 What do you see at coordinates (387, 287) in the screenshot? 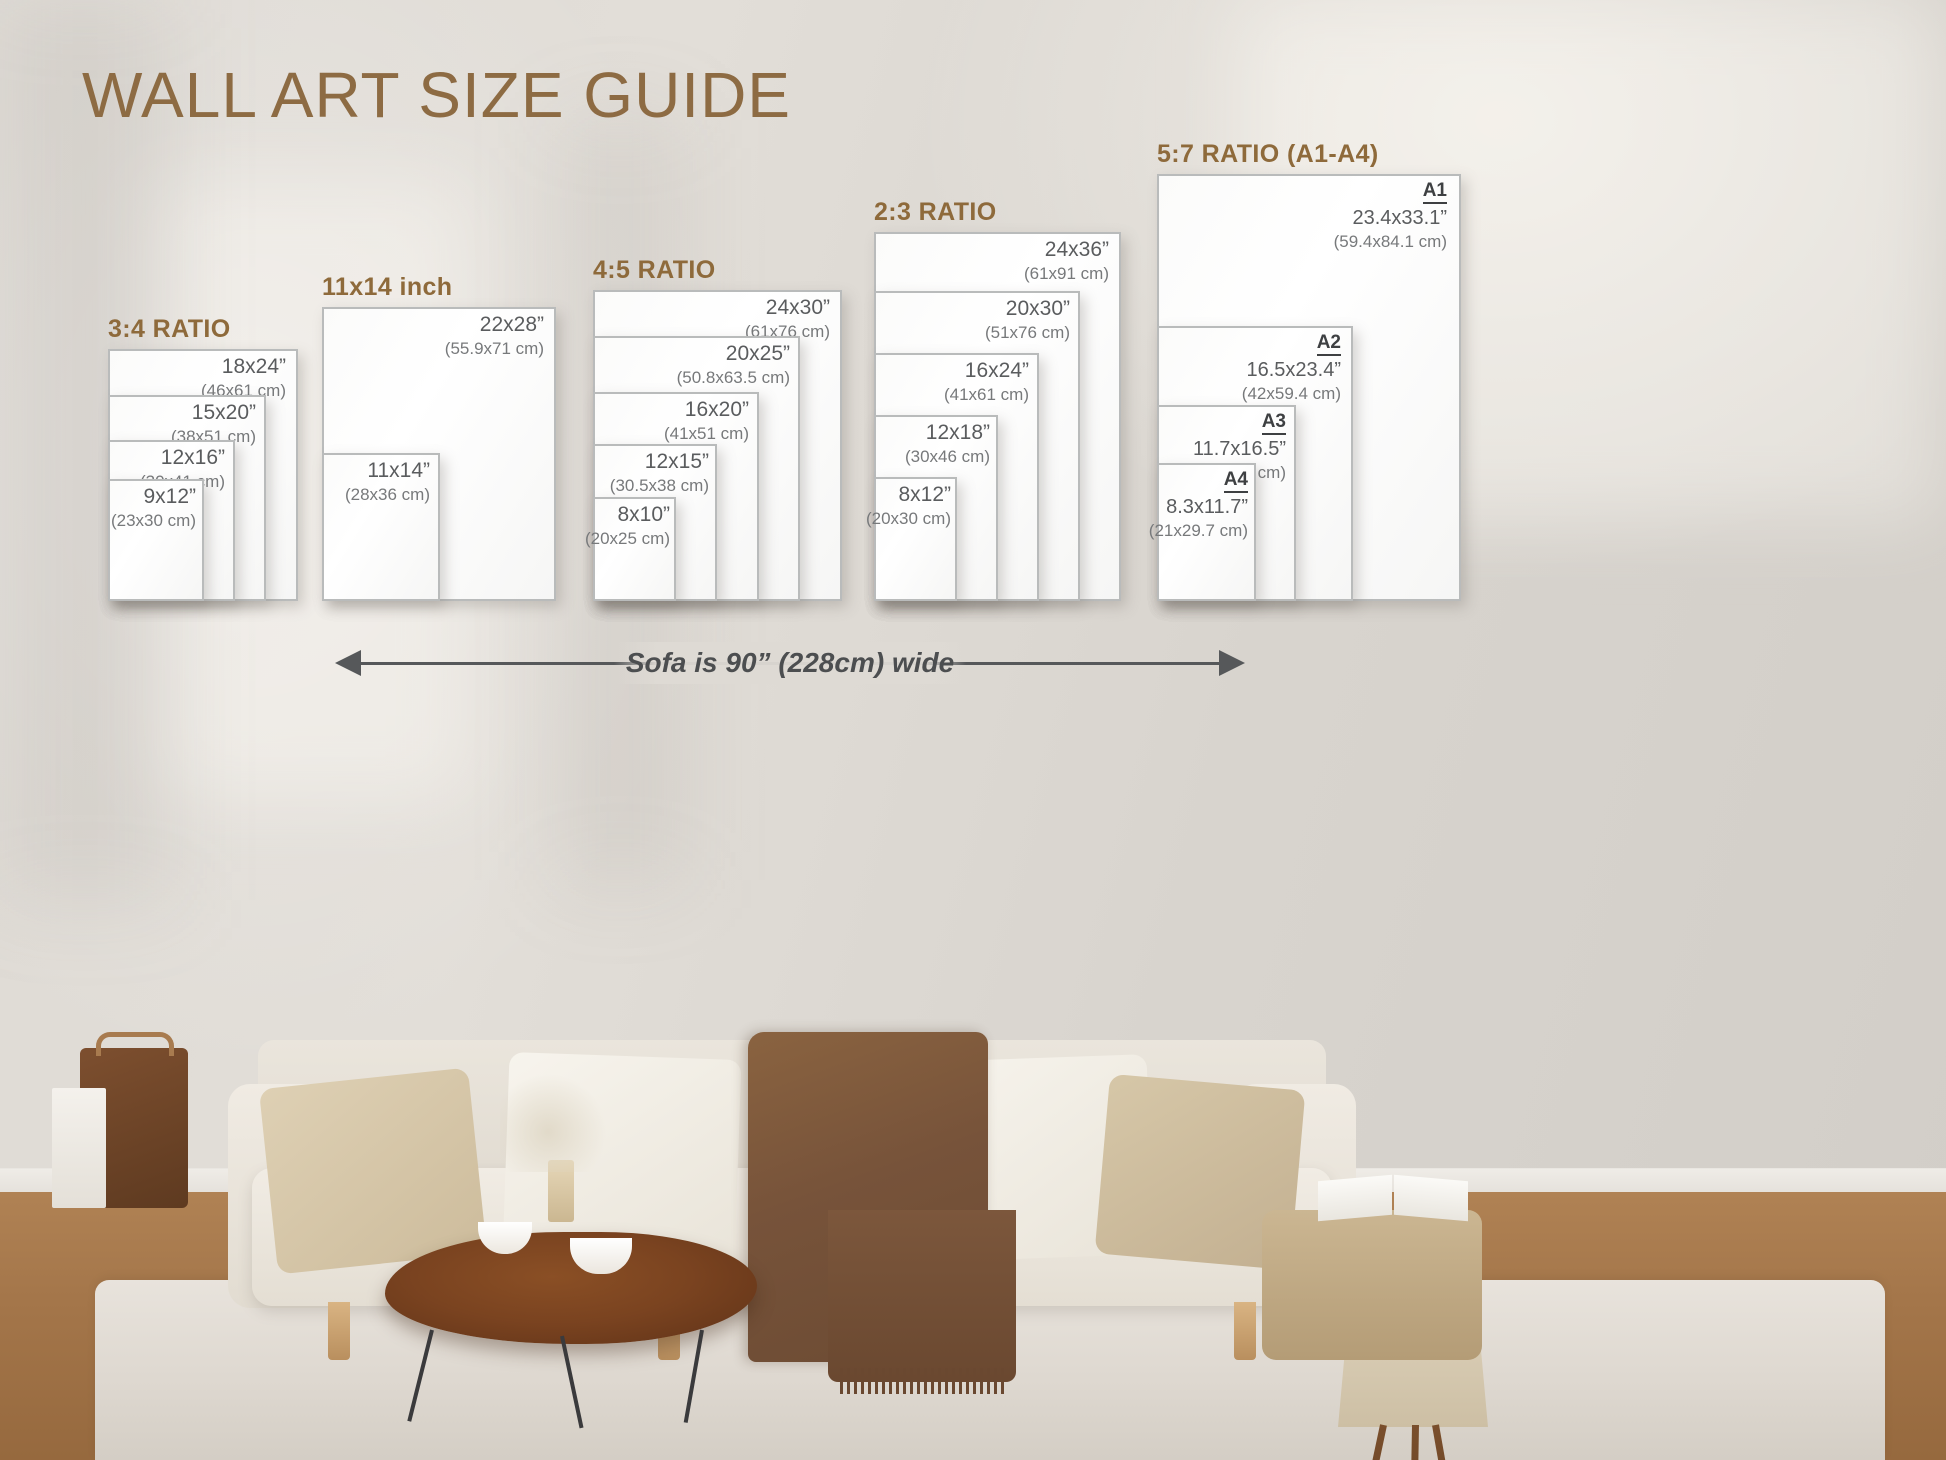
I see `group-heading-11x14-inch: 11x14 inch` at bounding box center [387, 287].